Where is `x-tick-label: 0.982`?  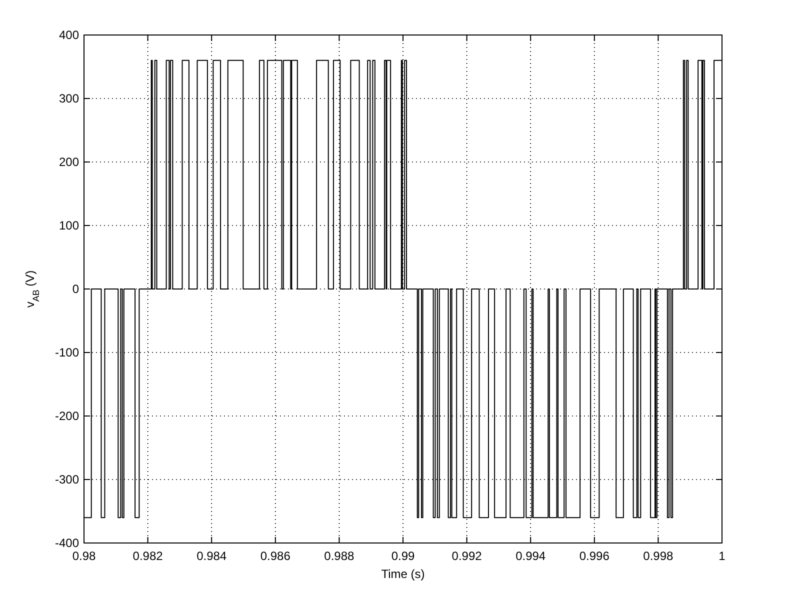 x-tick-label: 0.982 is located at coordinates (148, 556).